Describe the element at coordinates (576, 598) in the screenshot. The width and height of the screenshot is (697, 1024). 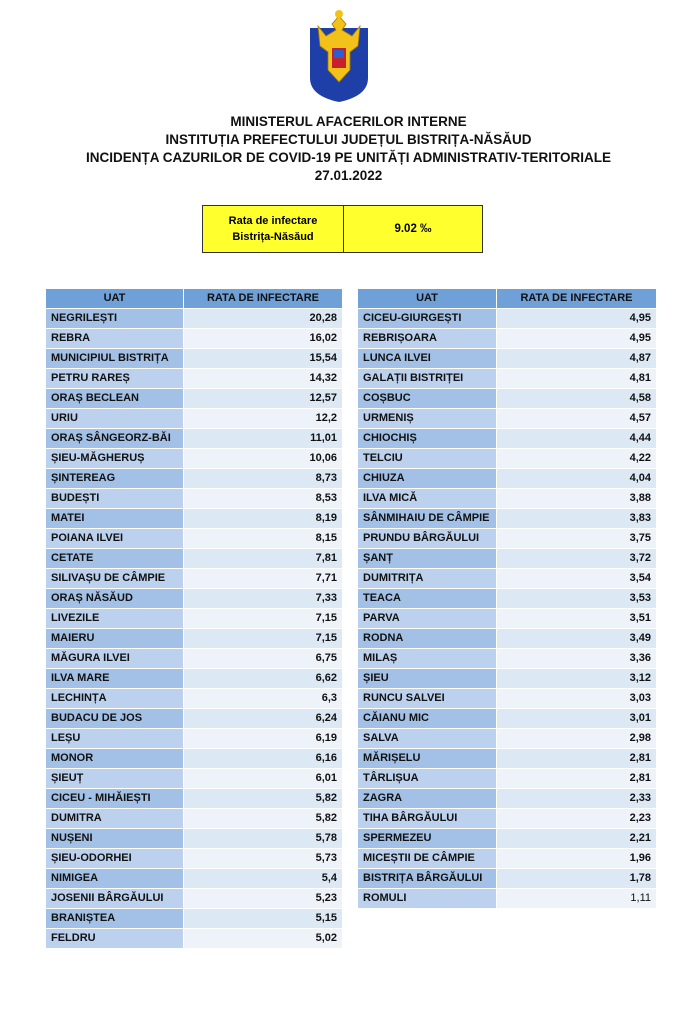
I see `infection-rate: 3,53` at that location.